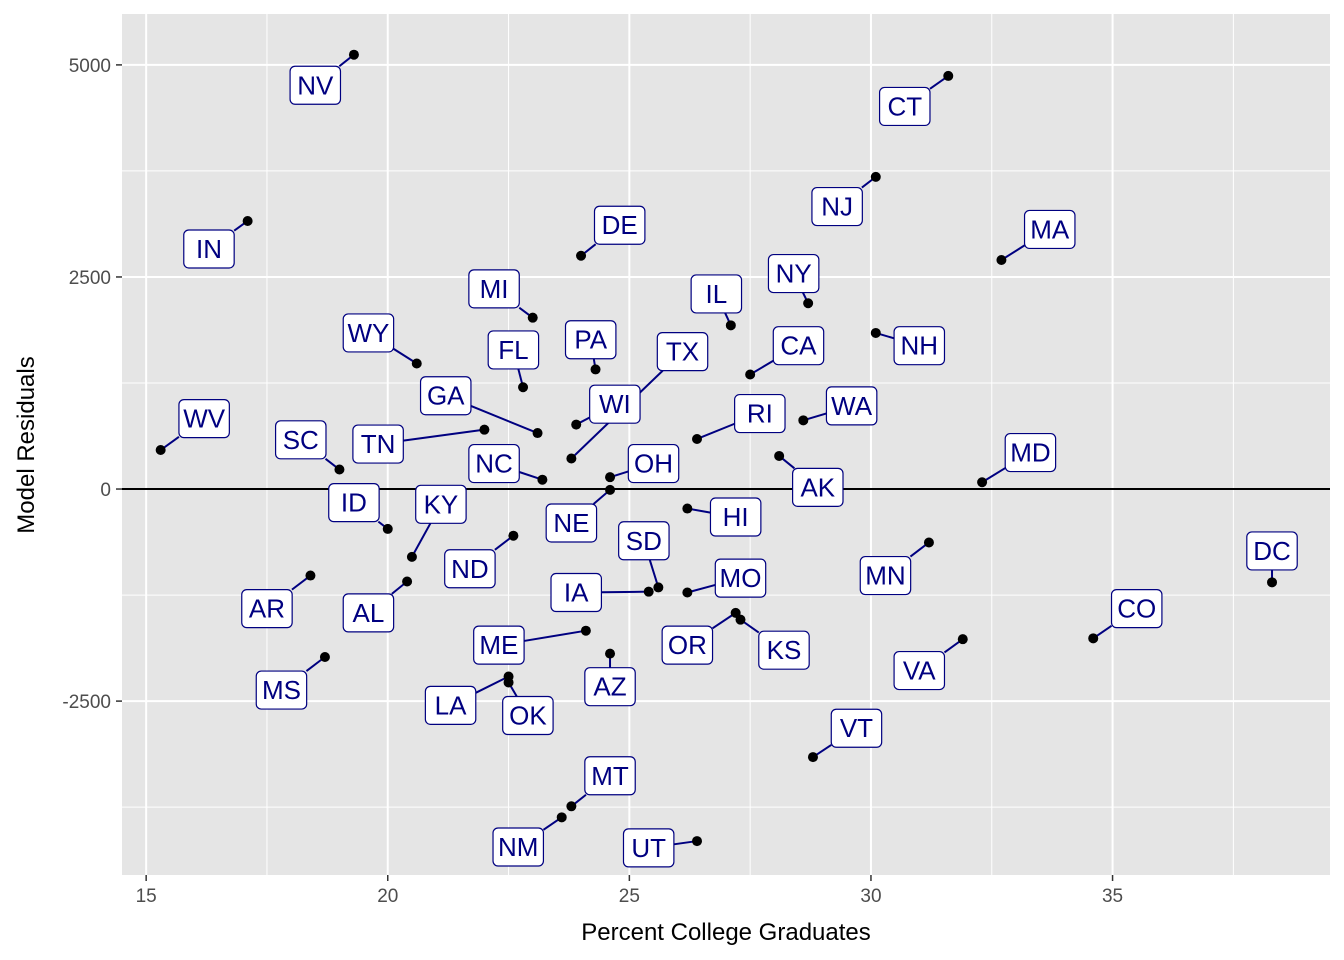  I want to click on label-box-in, so click(209, 249).